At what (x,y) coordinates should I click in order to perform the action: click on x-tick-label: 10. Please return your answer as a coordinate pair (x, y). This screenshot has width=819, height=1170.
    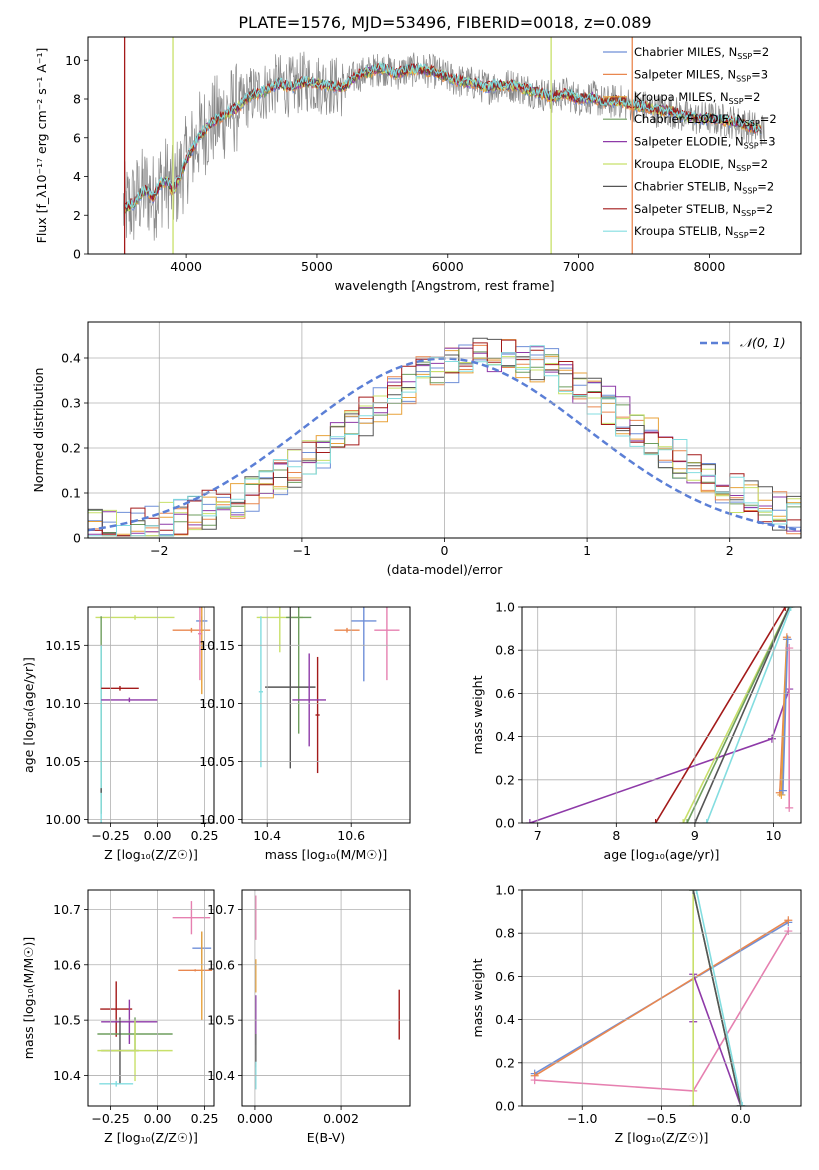
    Looking at the image, I should click on (774, 835).